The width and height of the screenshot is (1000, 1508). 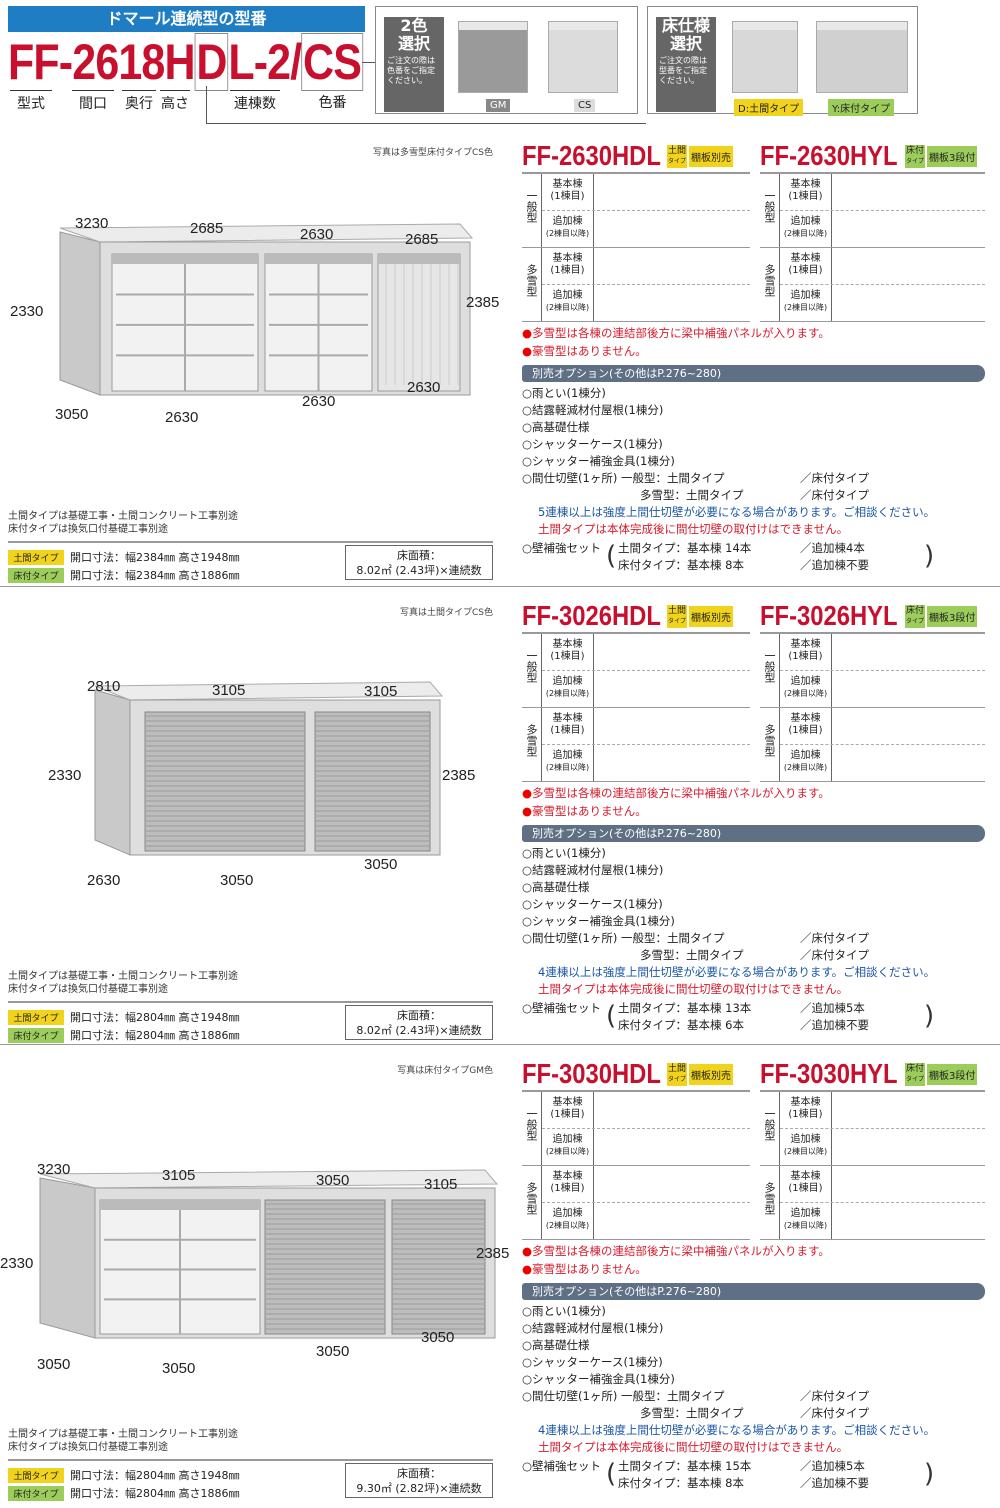 What do you see at coordinates (685, 548) in the screenshot?
I see `wall-doma: 土間タイプ：基本棟 14本` at bounding box center [685, 548].